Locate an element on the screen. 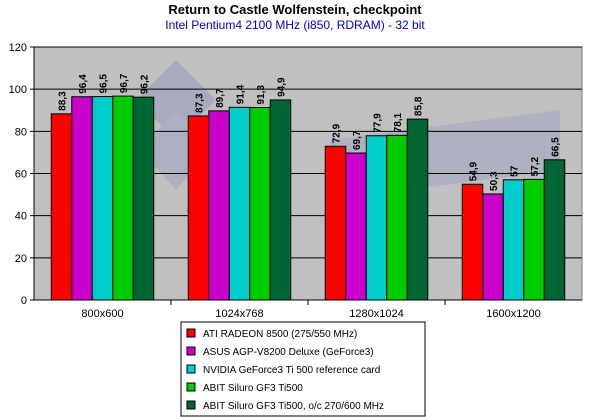  legend-label: ABIT Siluro GF3 Ti500, o/c 270/600 MHz is located at coordinates (293, 406).